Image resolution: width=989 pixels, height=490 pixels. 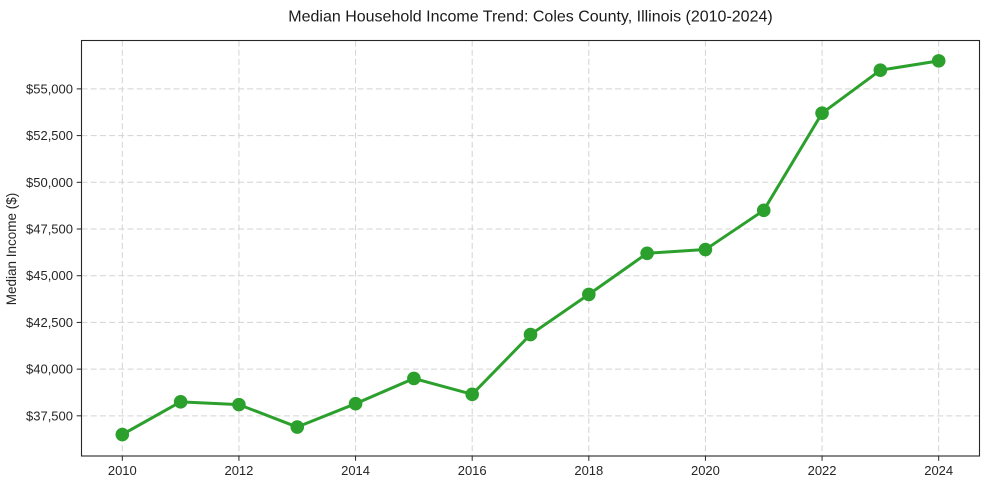 I want to click on y-tick-label: $55,000, so click(x=49, y=88).